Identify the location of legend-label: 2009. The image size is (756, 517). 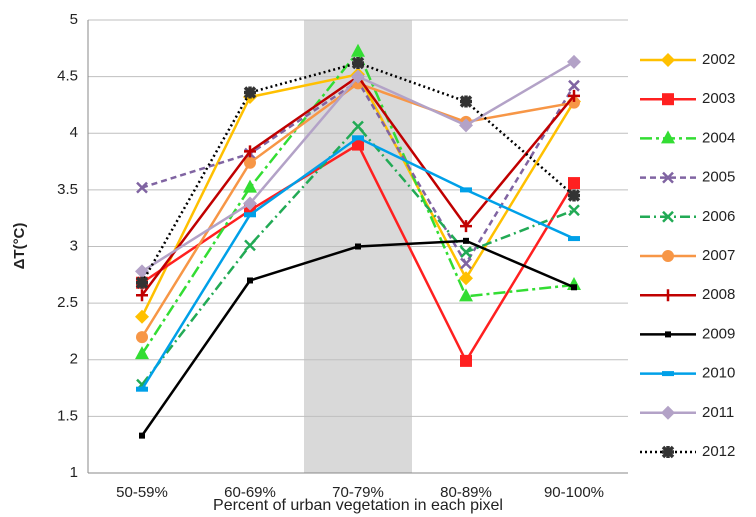
(718, 333).